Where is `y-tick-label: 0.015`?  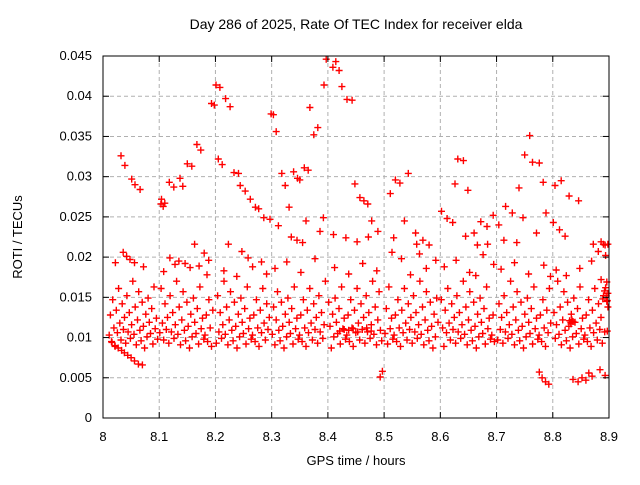
y-tick-label: 0.015 is located at coordinates (75, 296).